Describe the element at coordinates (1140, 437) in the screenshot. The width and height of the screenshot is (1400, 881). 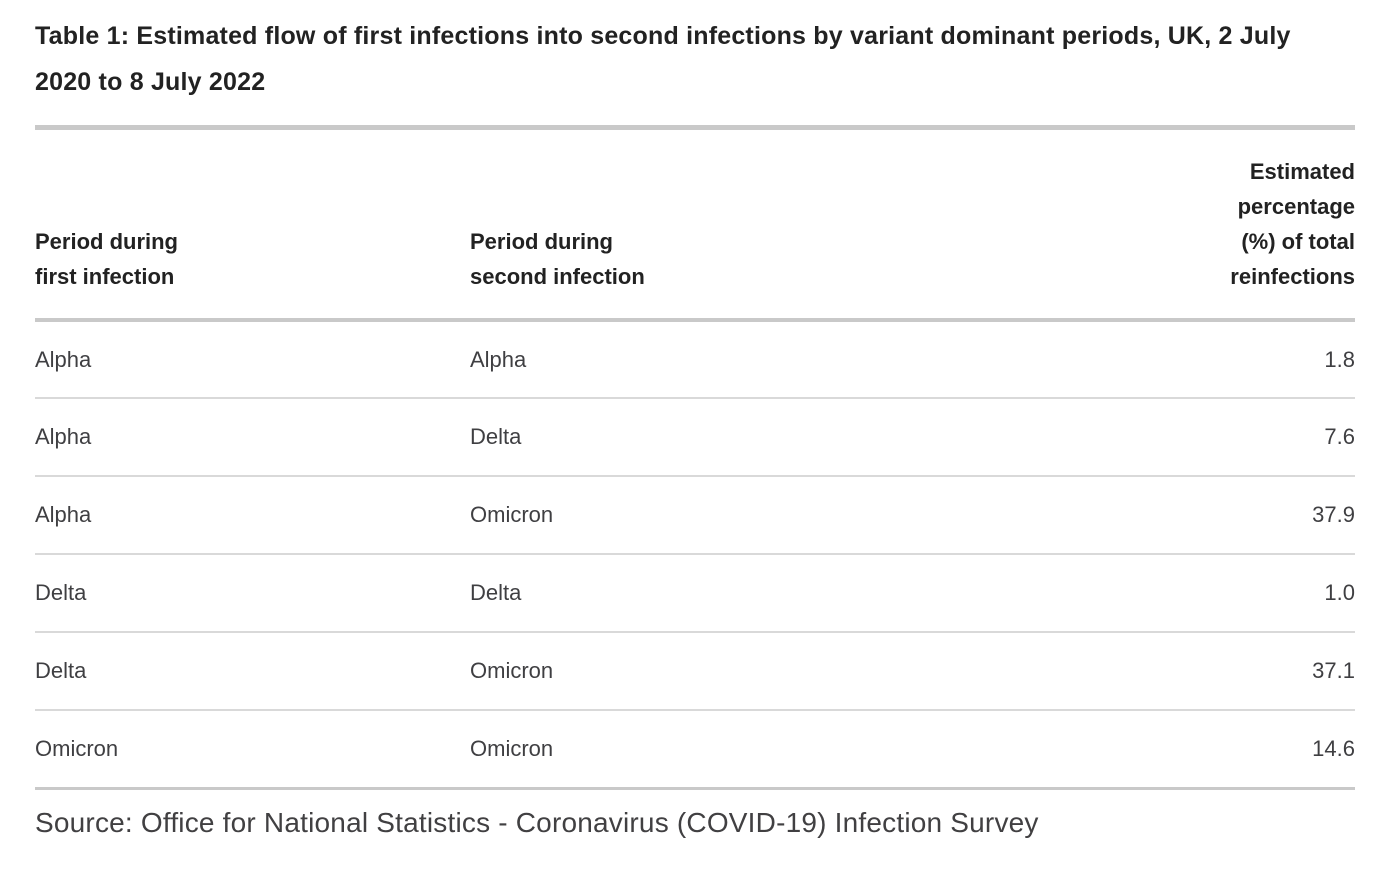
I see `table-cell: 7.6` at that location.